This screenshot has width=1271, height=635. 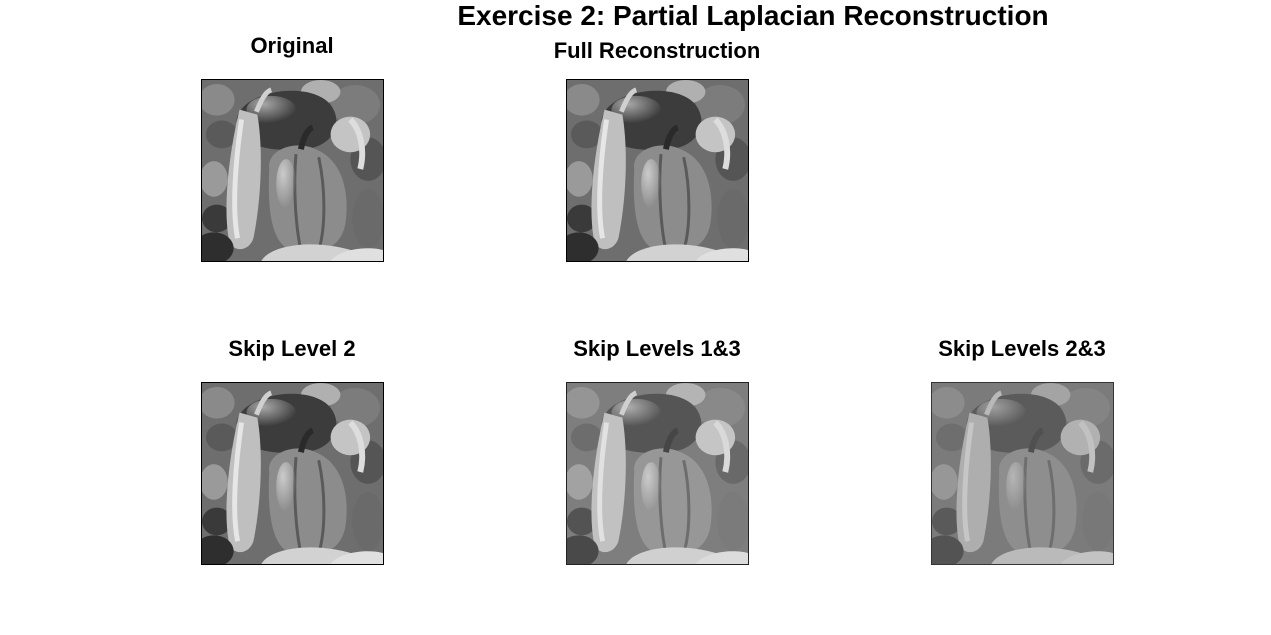 I want to click on panel-title-original: Original, so click(x=292, y=45).